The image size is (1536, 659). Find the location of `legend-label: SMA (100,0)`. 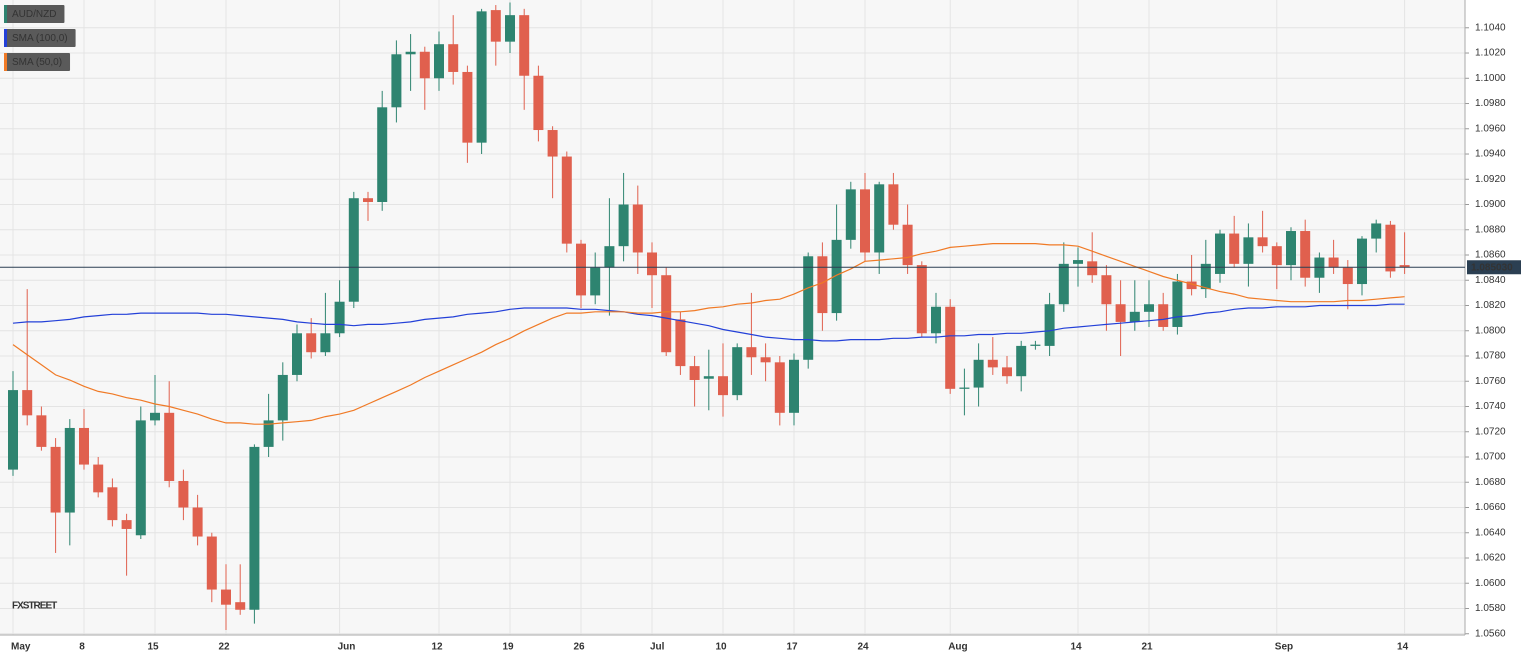

legend-label: SMA (100,0) is located at coordinates (40, 38).